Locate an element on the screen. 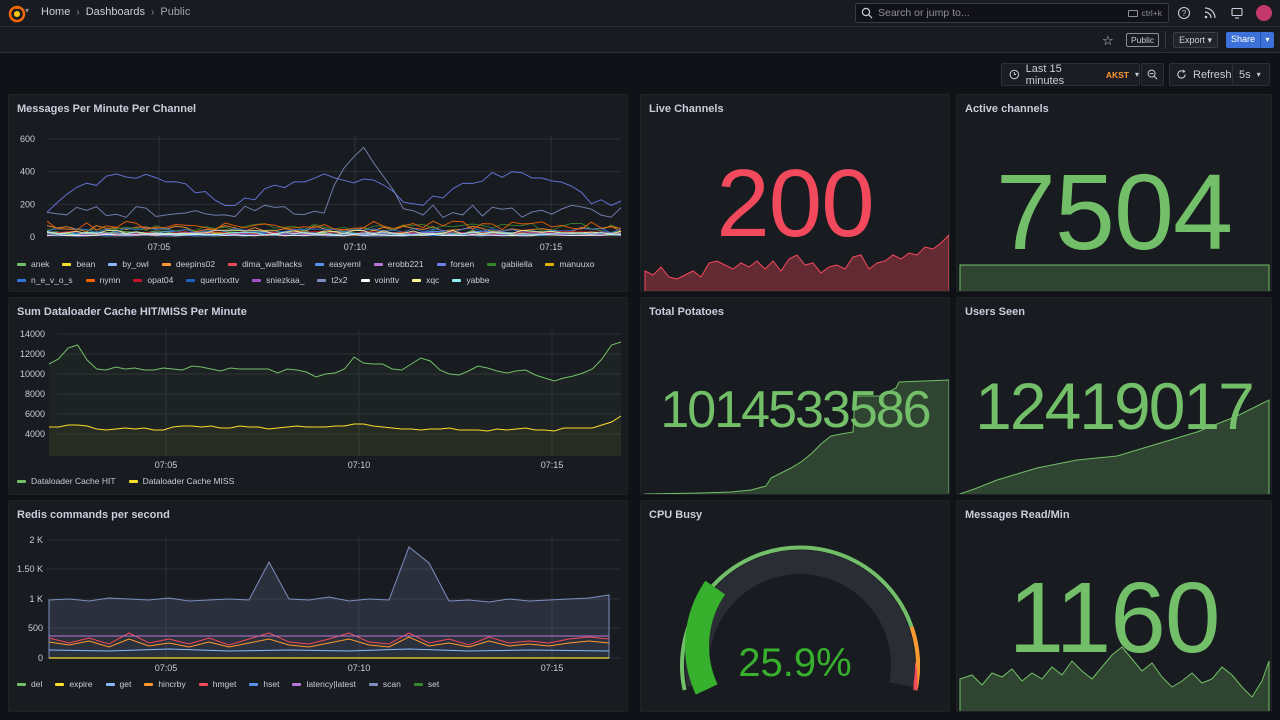  legend-item: latency|latest is located at coordinates (324, 684).